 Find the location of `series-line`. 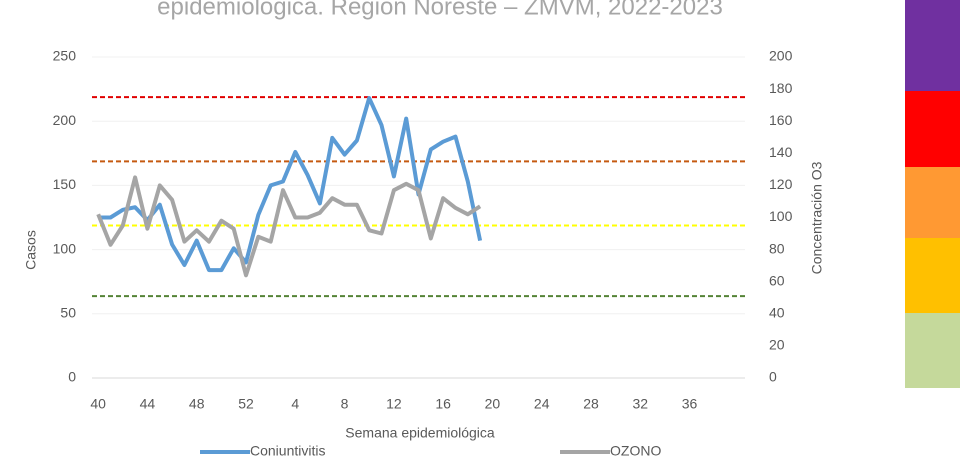

series-line is located at coordinates (289, 226).